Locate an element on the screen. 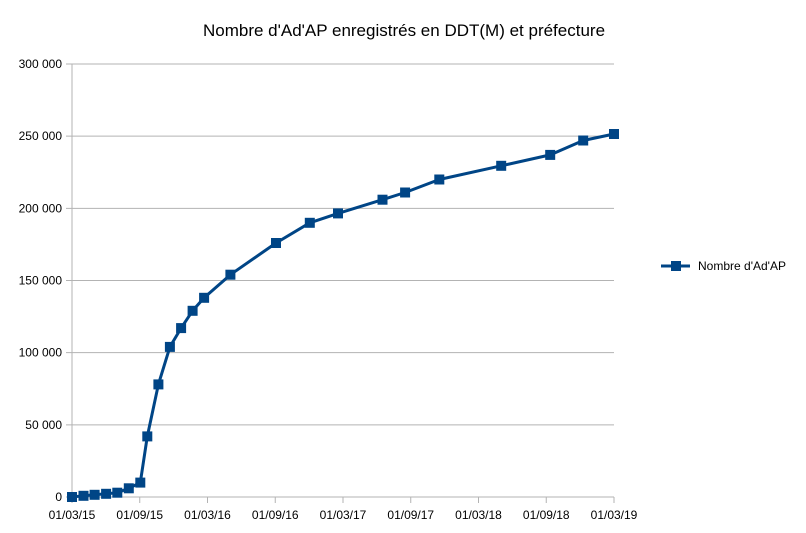  x-tick-label: 01/09/16 is located at coordinates (275, 515).